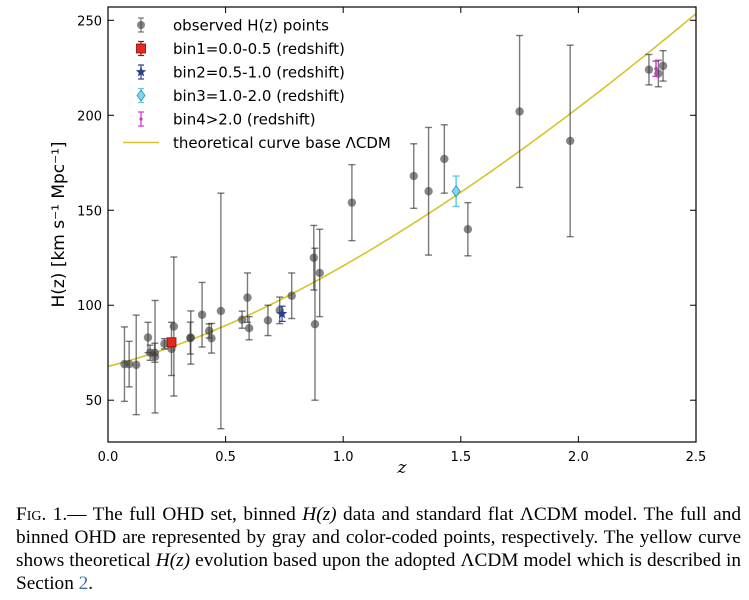  Describe the element at coordinates (171, 342) in the screenshot. I see `bin1-point` at that location.